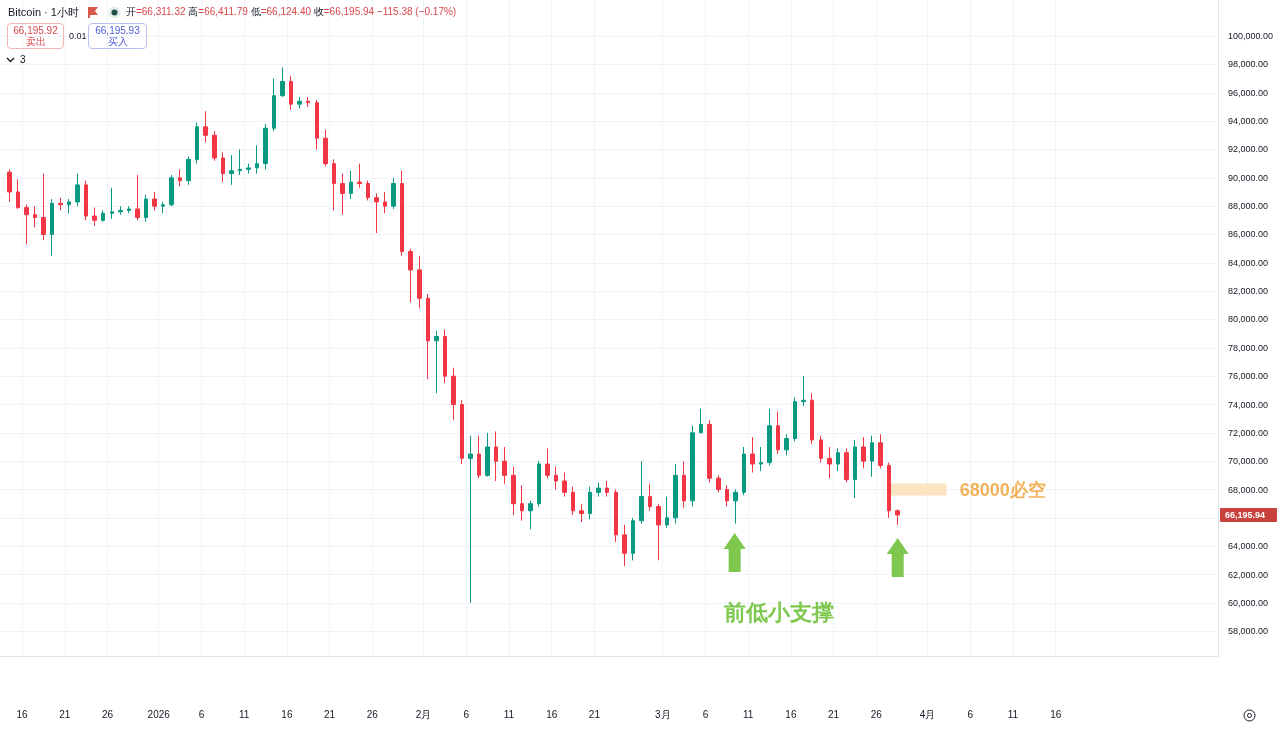 The width and height of the screenshot is (1280, 733). What do you see at coordinates (1248, 489) in the screenshot?
I see `y-tick-label: 68,000.00` at bounding box center [1248, 489].